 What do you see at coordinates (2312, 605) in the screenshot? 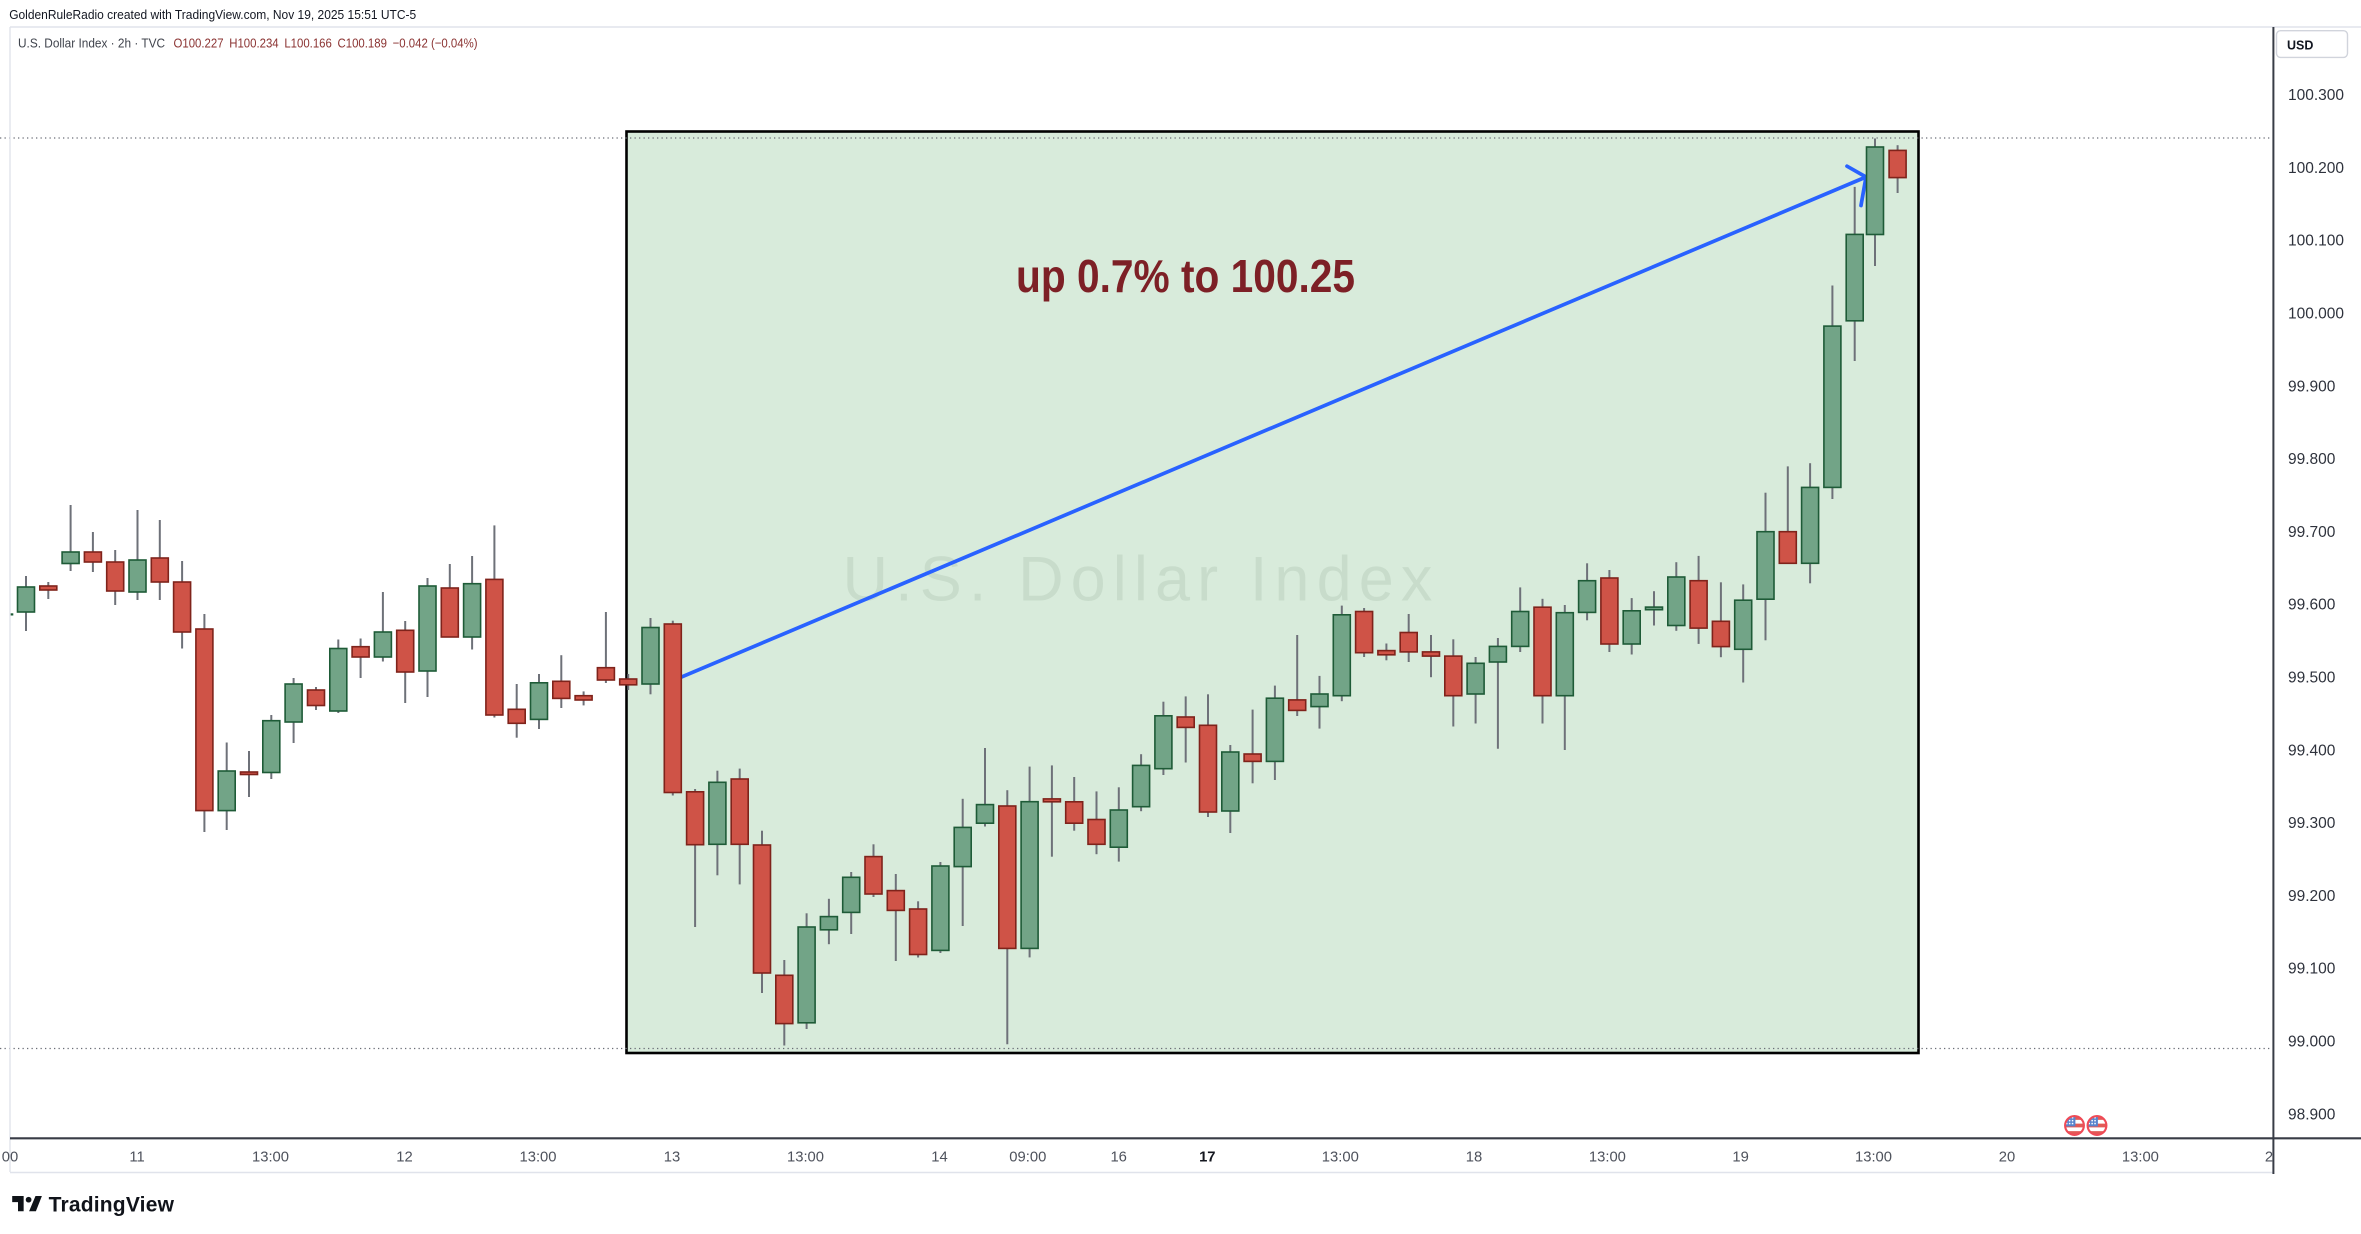
I see `svg-text: 99.600` at bounding box center [2312, 605].